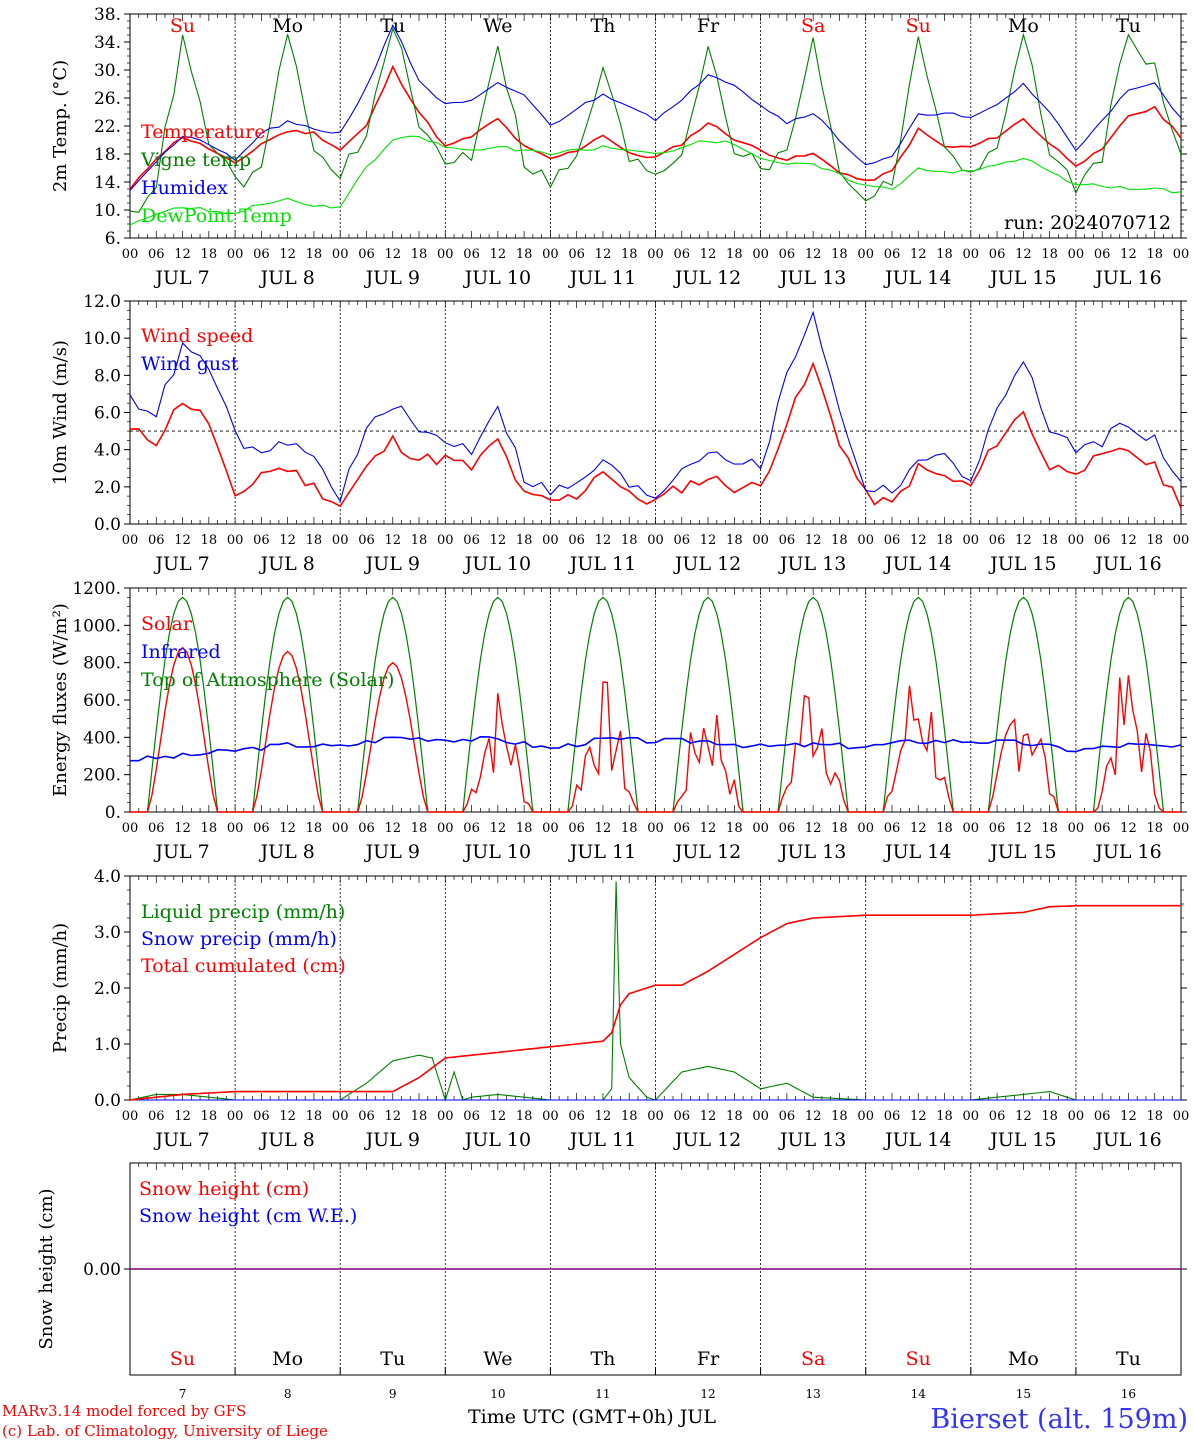 Image resolution: width=1194 pixels, height=1440 pixels. Describe the element at coordinates (267, 680) in the screenshot. I see `energy-legend-top-of-atmosphere-solar-: Top of Atmosphere (Solar)` at that location.